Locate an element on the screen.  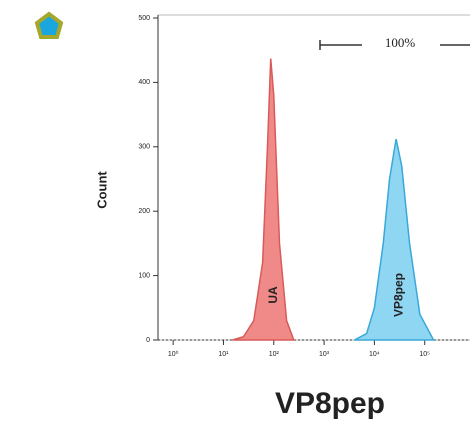
x-tick-label: 10⁰ is located at coordinates (173, 354).